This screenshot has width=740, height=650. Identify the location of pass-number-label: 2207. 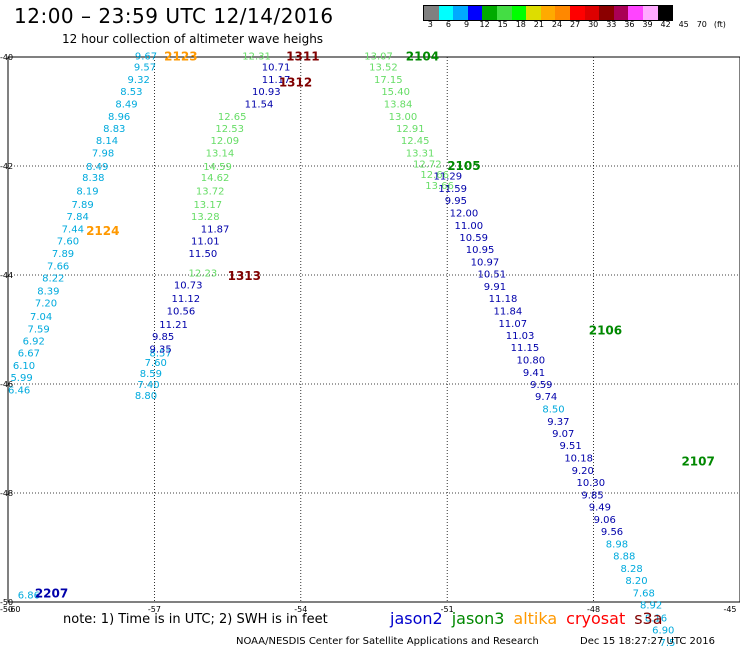
(51, 594).